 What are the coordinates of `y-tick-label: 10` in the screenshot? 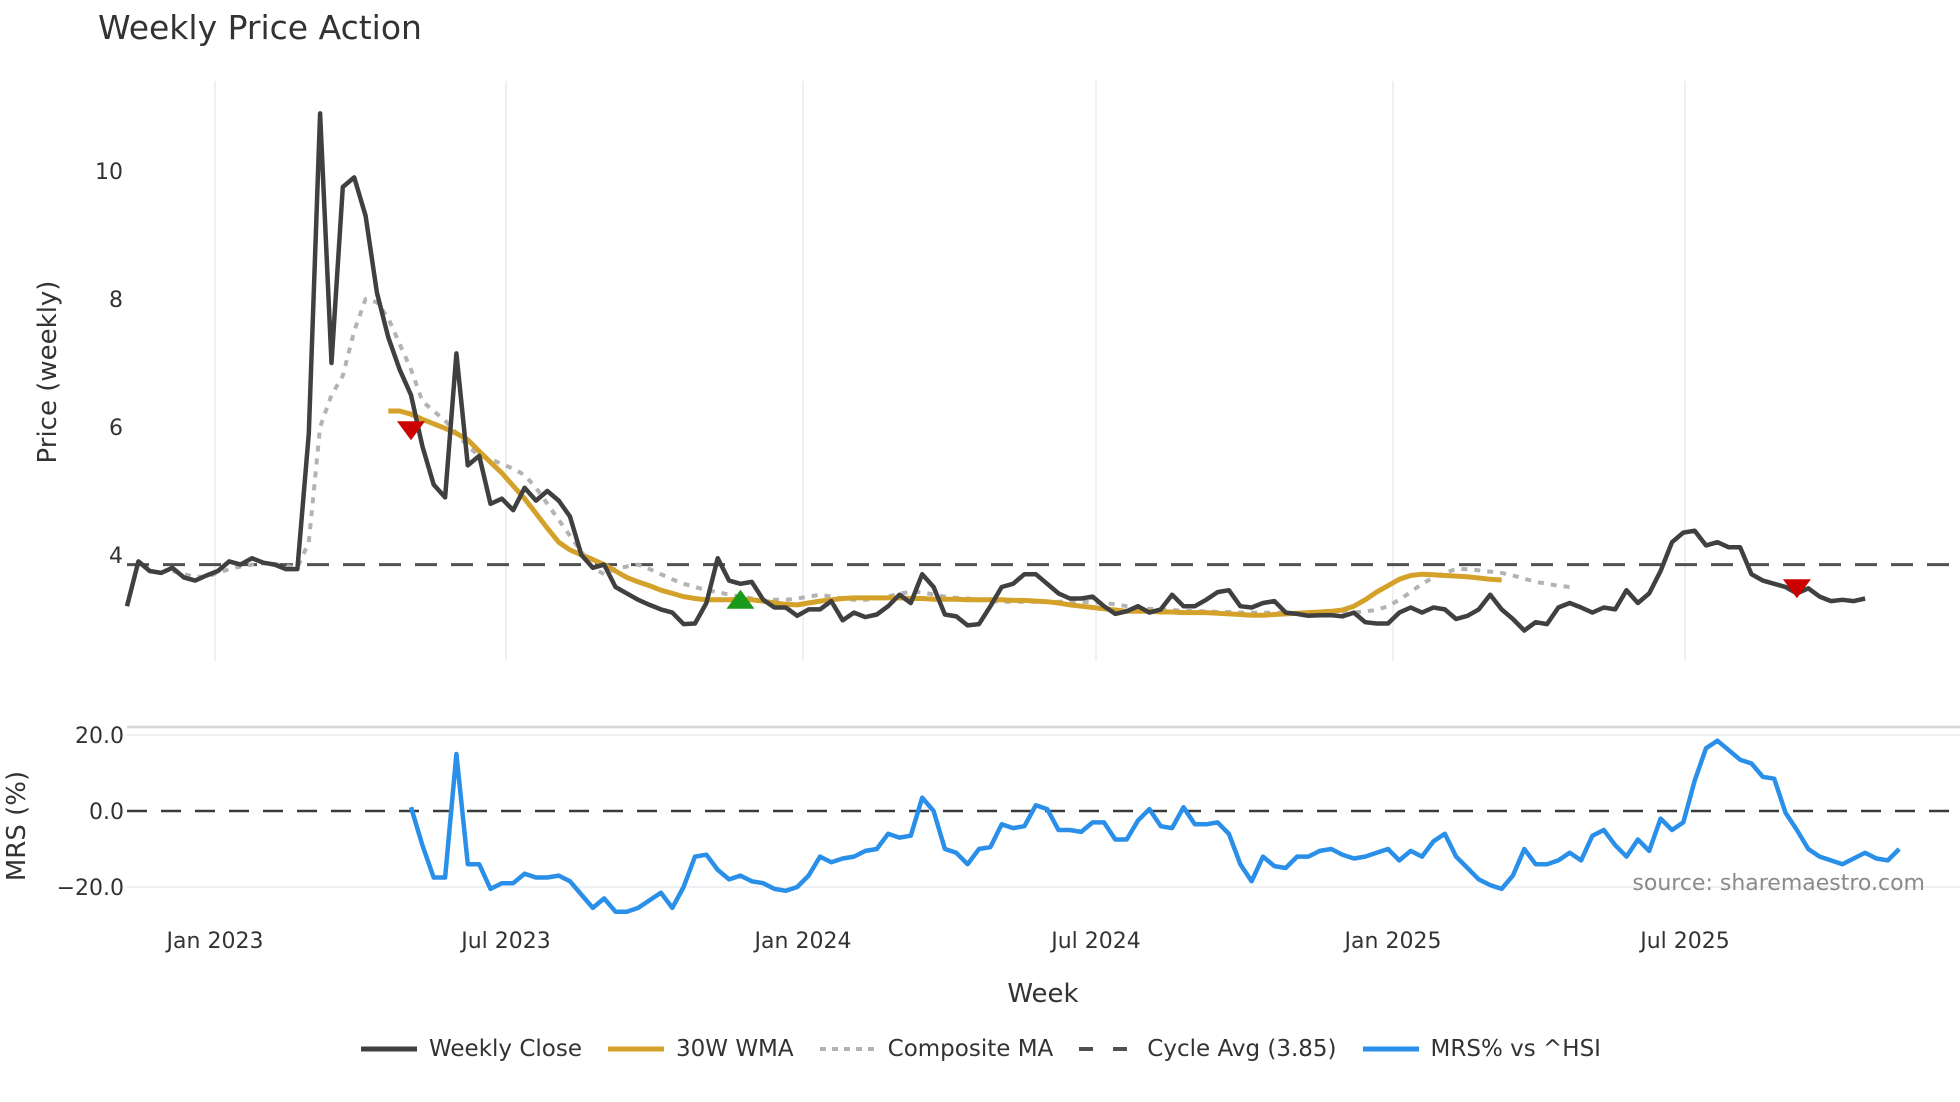 It's located at (109, 172).